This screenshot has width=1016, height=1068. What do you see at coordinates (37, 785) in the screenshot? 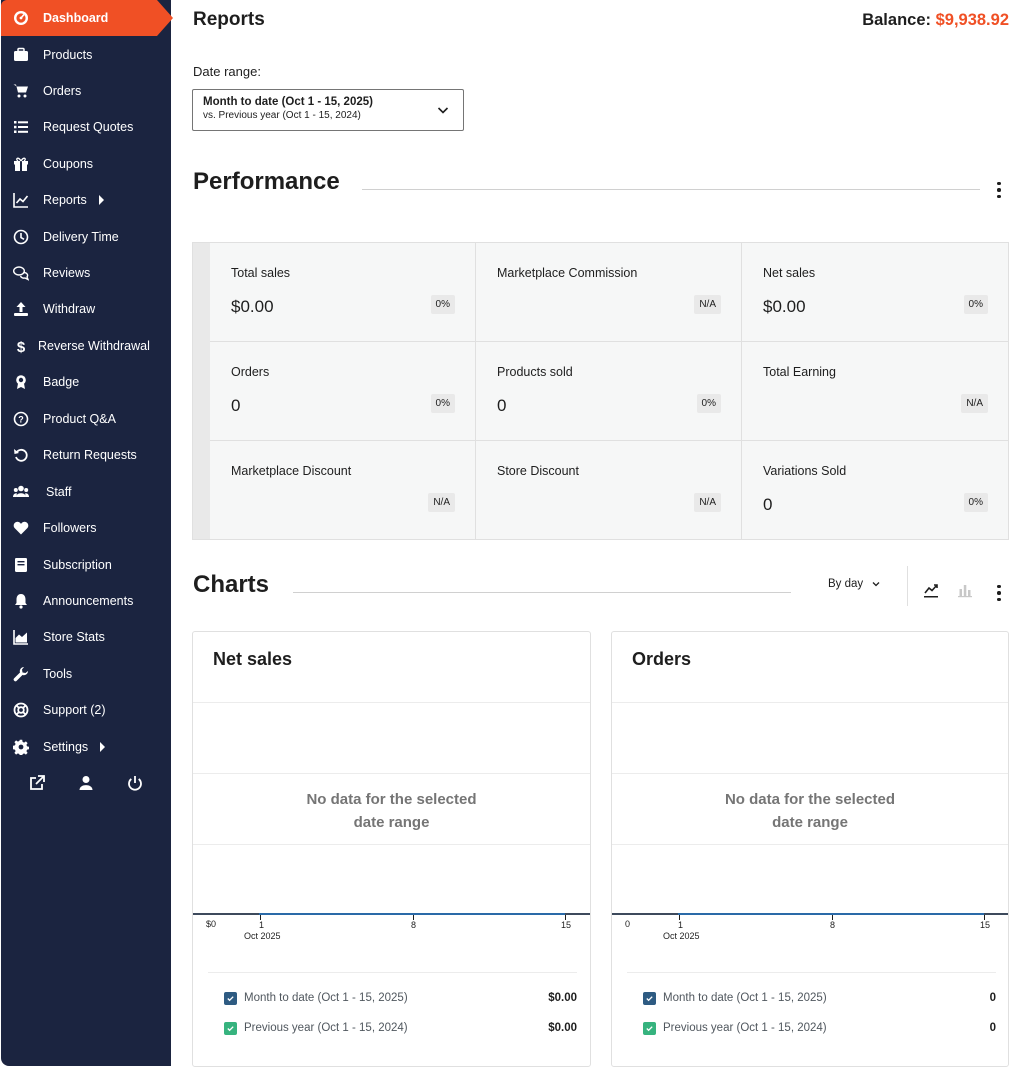
I see `external-link-icon` at bounding box center [37, 785].